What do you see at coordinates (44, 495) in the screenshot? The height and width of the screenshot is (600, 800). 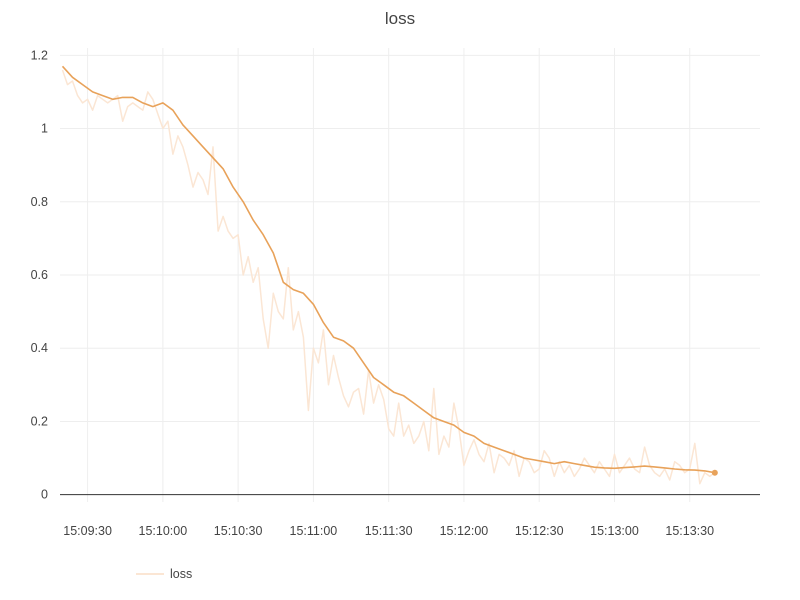 I see `y-tick-label: 0` at bounding box center [44, 495].